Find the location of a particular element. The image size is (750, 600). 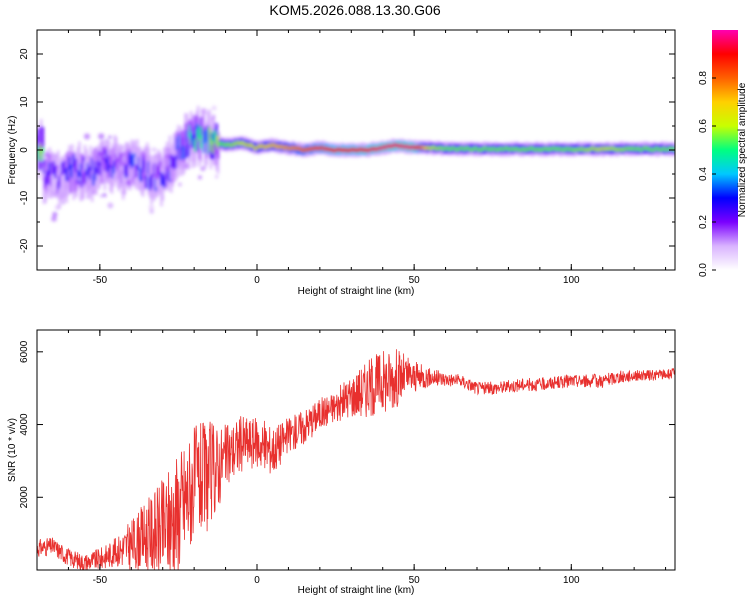

spectrogram-y-tick-label: 20 is located at coordinates (24, 54).